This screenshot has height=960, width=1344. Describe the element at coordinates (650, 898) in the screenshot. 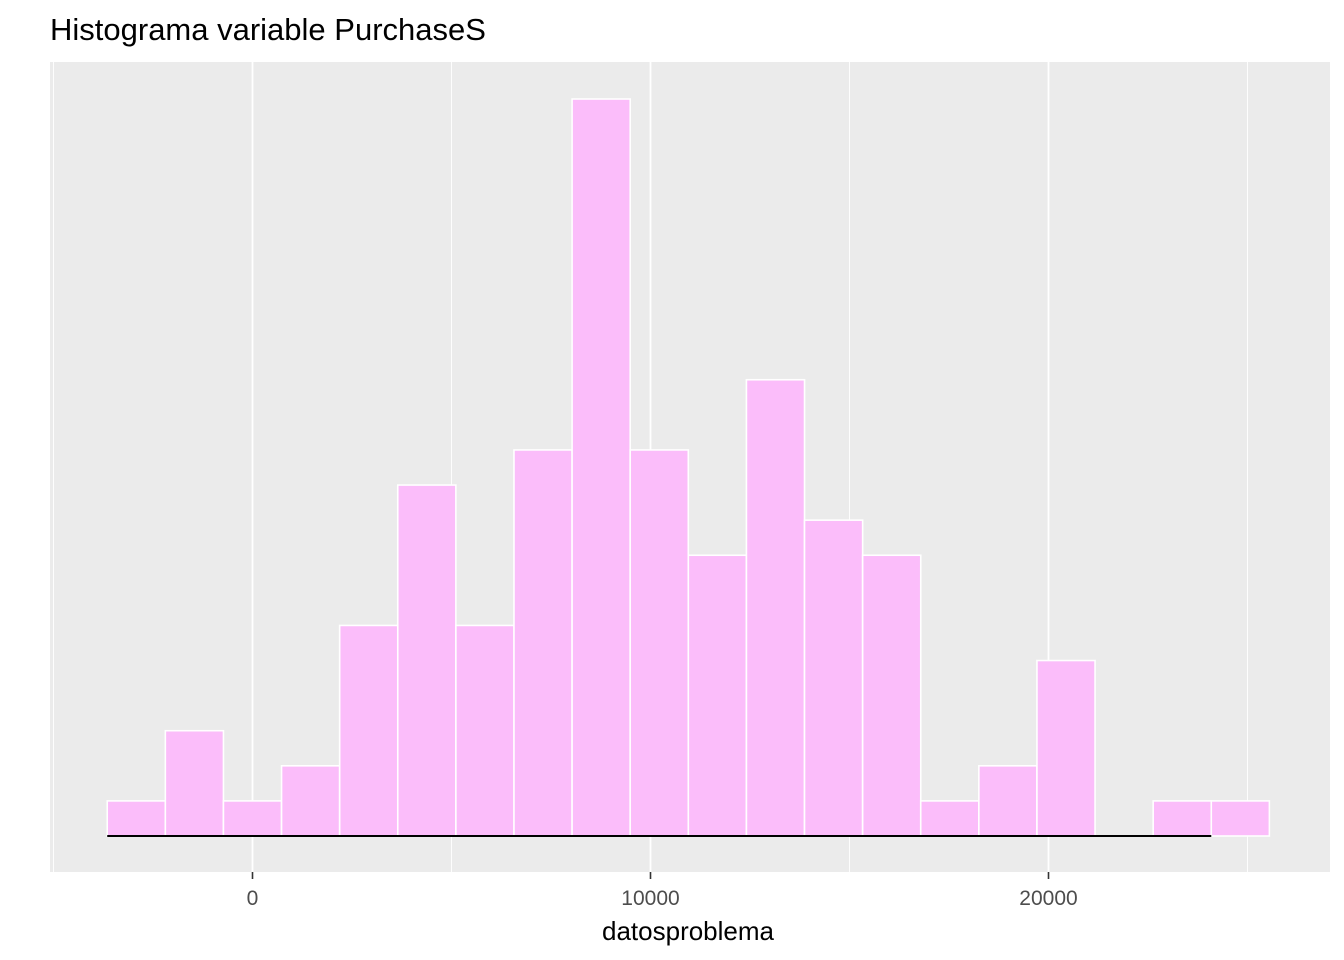

I see `x-tick-label: 10000` at that location.